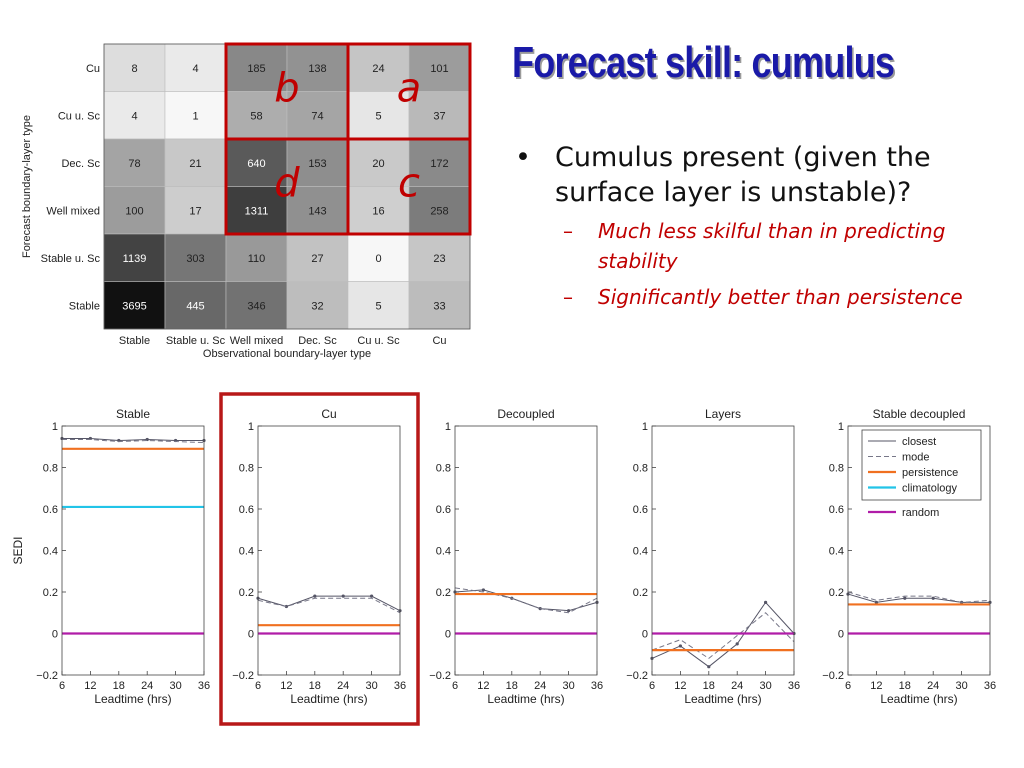  I want to click on x-tick-label: Dec. Sc, so click(317, 341).